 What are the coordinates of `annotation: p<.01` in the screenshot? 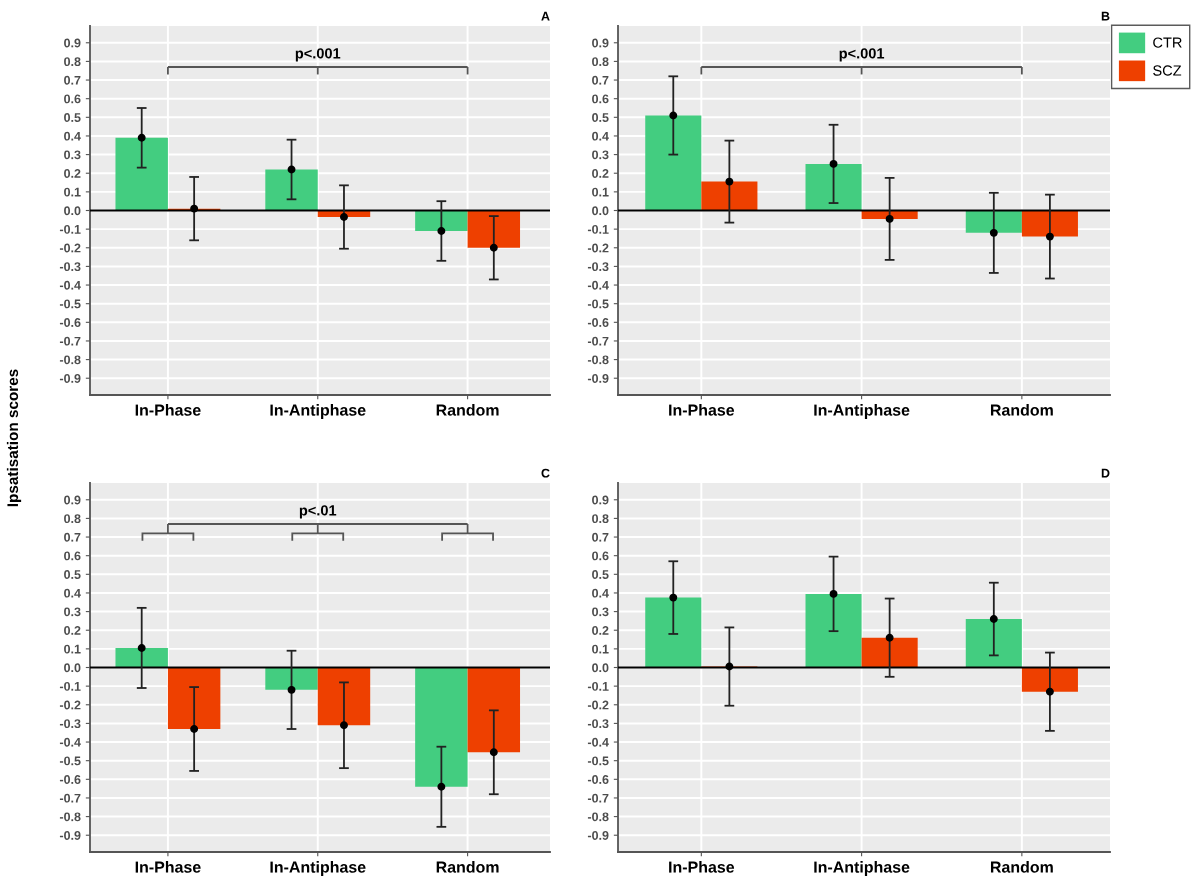 It's located at (318, 512).